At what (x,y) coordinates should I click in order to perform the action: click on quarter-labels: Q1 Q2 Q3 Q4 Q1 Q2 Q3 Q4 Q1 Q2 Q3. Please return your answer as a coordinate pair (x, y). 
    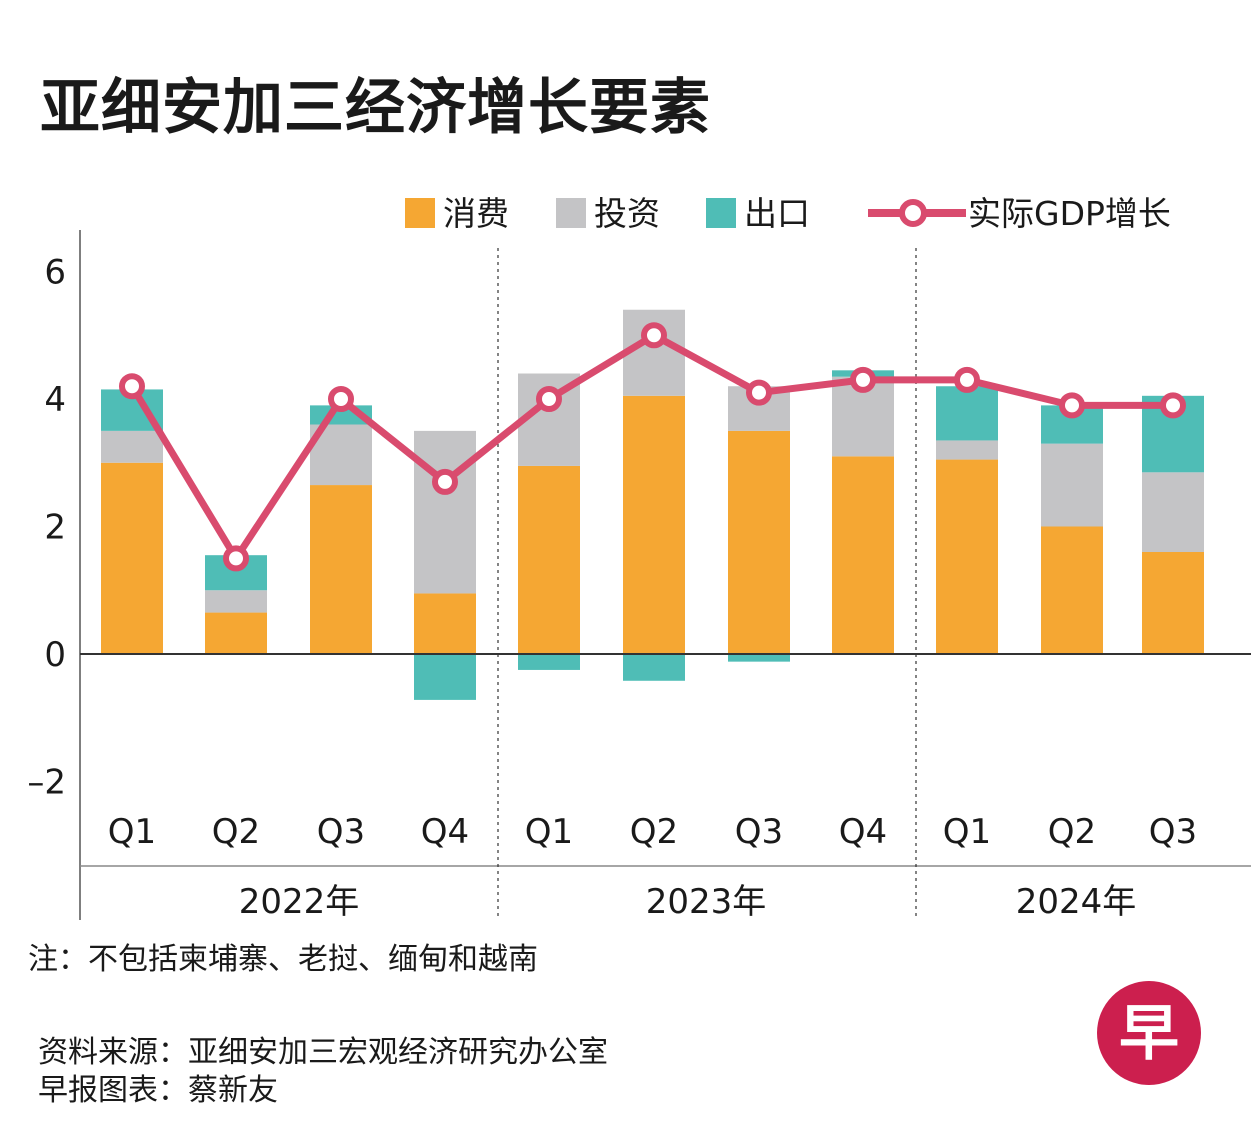
    Looking at the image, I should click on (652, 832).